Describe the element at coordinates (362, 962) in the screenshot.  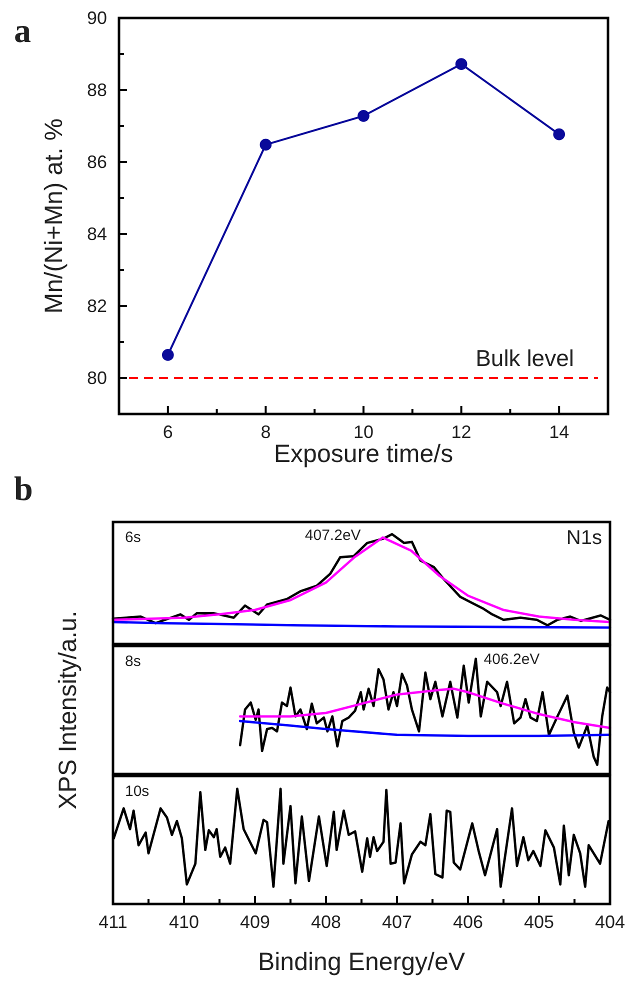
I see `x-axis-title: Binding Energy/eV` at that location.